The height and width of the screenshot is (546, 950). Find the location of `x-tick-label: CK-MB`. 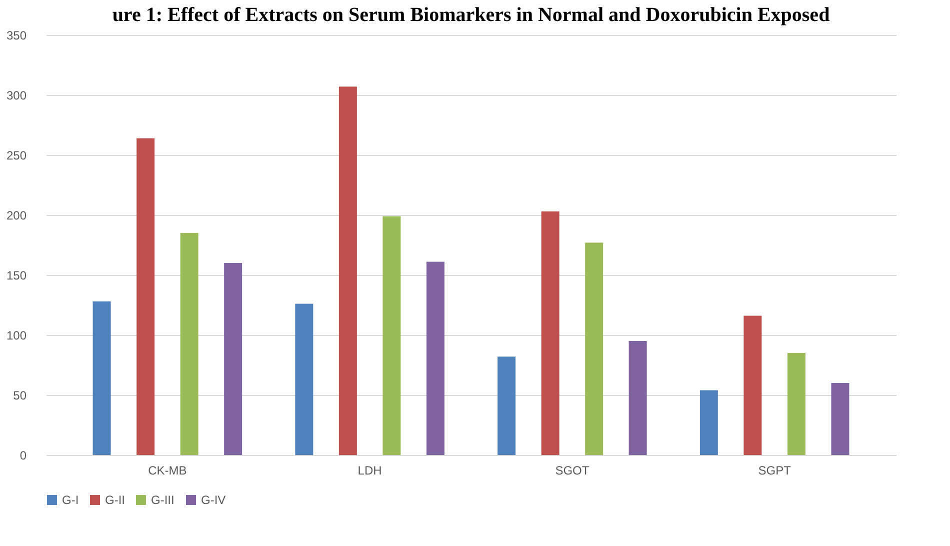

x-tick-label: CK-MB is located at coordinates (167, 471).